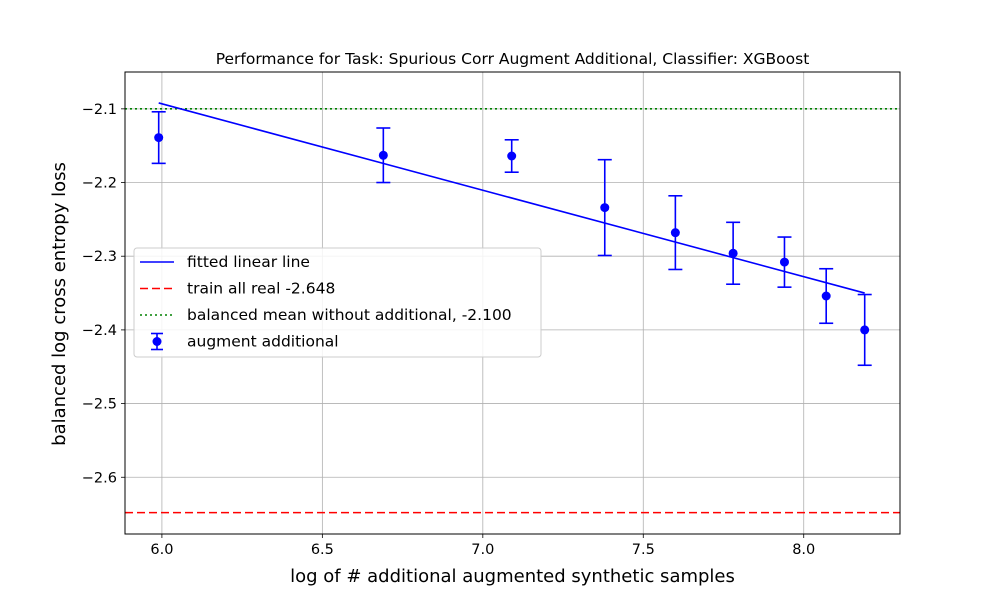 The image size is (1000, 600). Describe the element at coordinates (263, 342) in the screenshot. I see `legend-label: augment additional` at that location.